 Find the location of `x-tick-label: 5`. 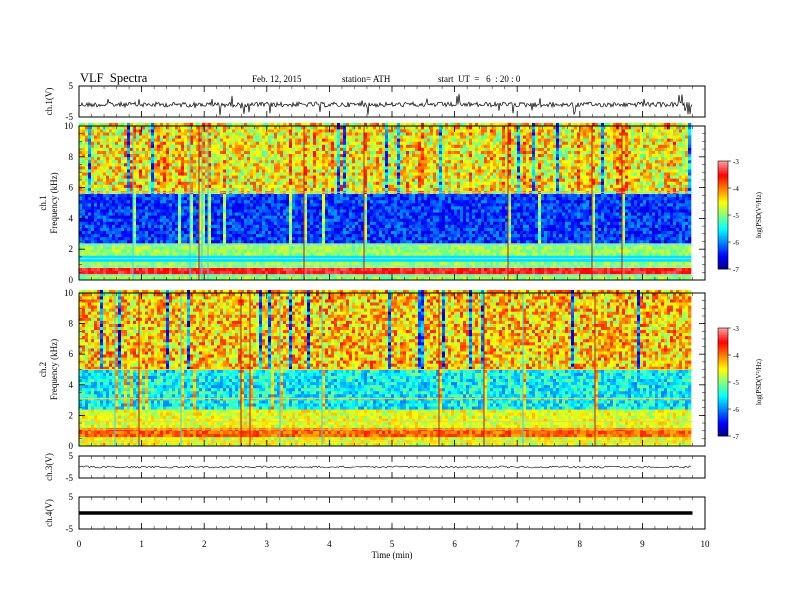

x-tick-label: 5 is located at coordinates (392, 544).